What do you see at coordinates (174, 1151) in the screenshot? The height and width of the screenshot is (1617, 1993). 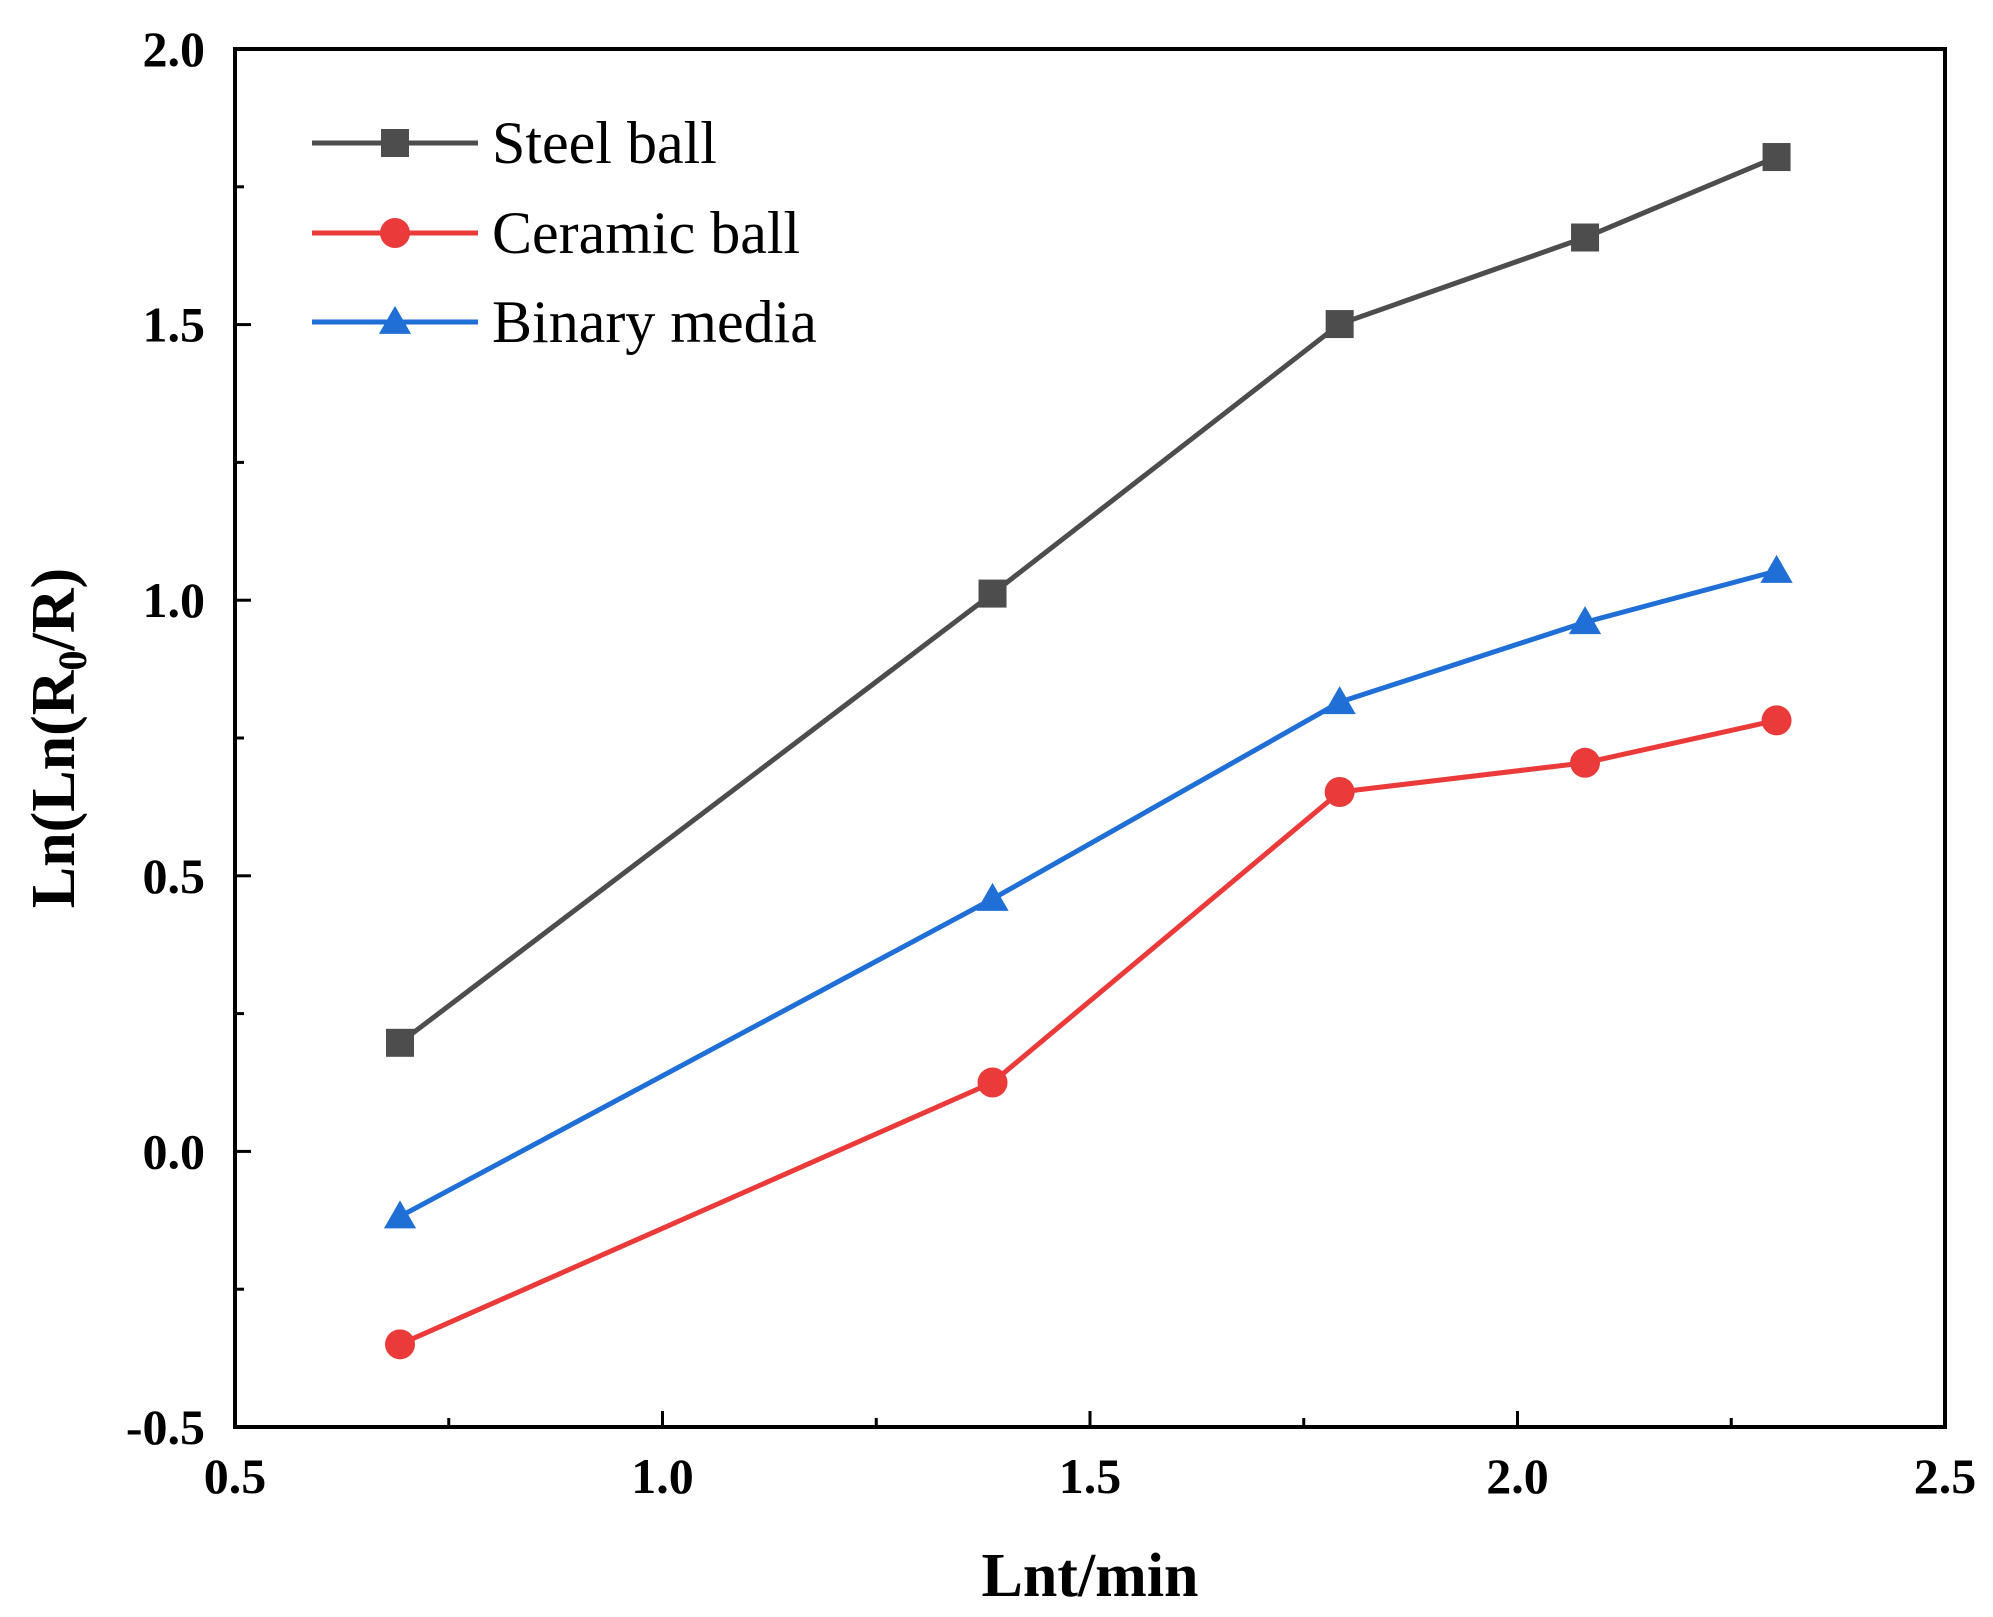 I see `y-tick-label: 0.0` at bounding box center [174, 1151].